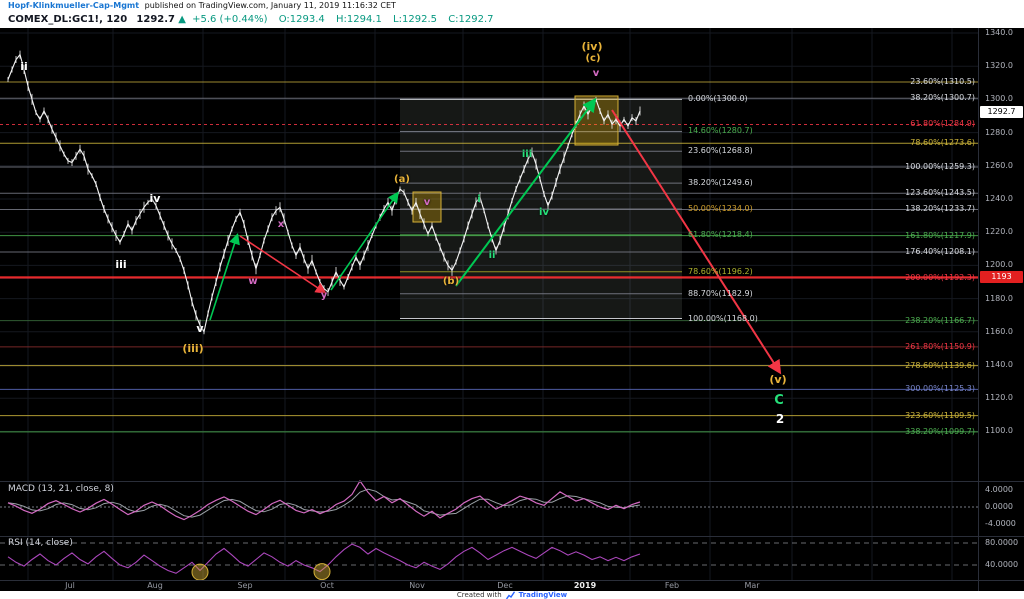 This screenshot has width=1024, height=599. I want to click on alert-price-tag: 1193, so click(1001, 277).